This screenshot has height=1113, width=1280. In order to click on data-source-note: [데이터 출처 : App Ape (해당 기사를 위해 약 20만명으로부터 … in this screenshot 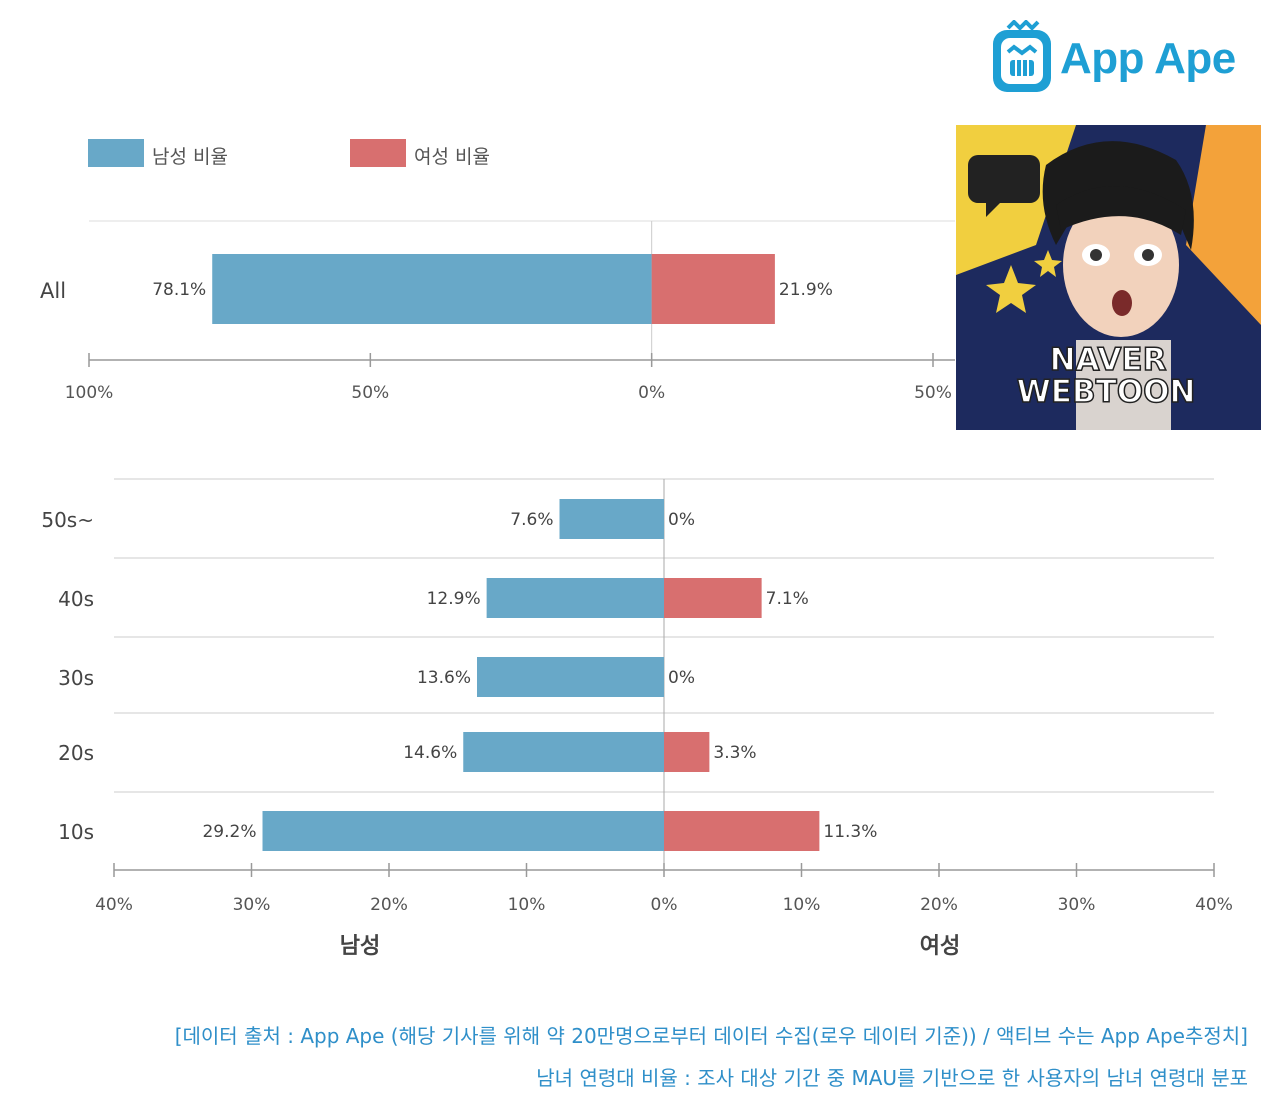, I will do `click(711, 1036)`.